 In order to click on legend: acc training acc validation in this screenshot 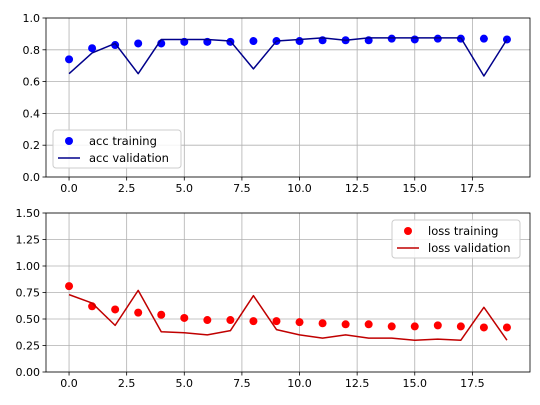, I will do `click(117, 149)`.